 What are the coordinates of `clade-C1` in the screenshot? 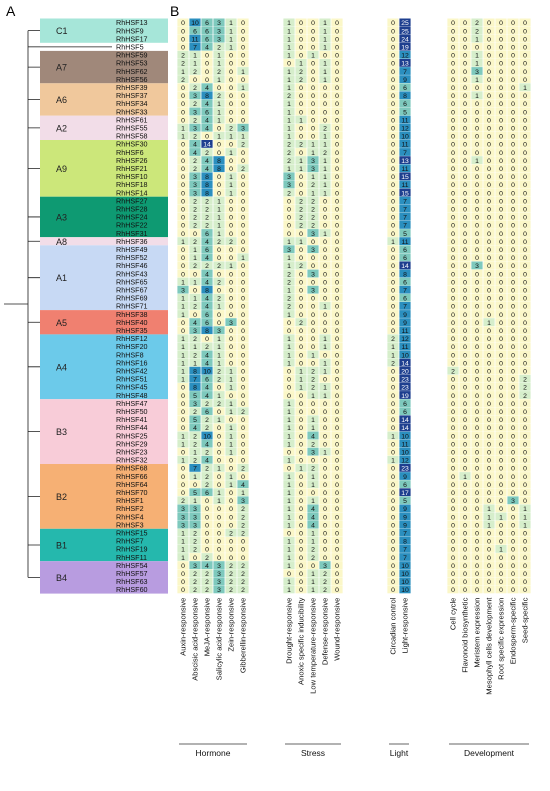 It's located at (104, 30).